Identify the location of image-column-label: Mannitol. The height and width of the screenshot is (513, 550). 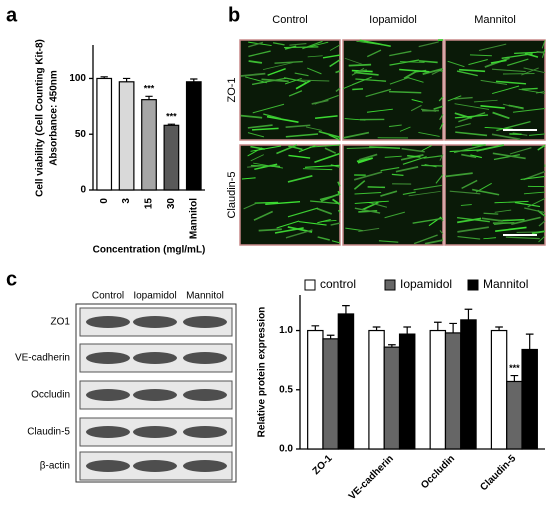
(495, 20).